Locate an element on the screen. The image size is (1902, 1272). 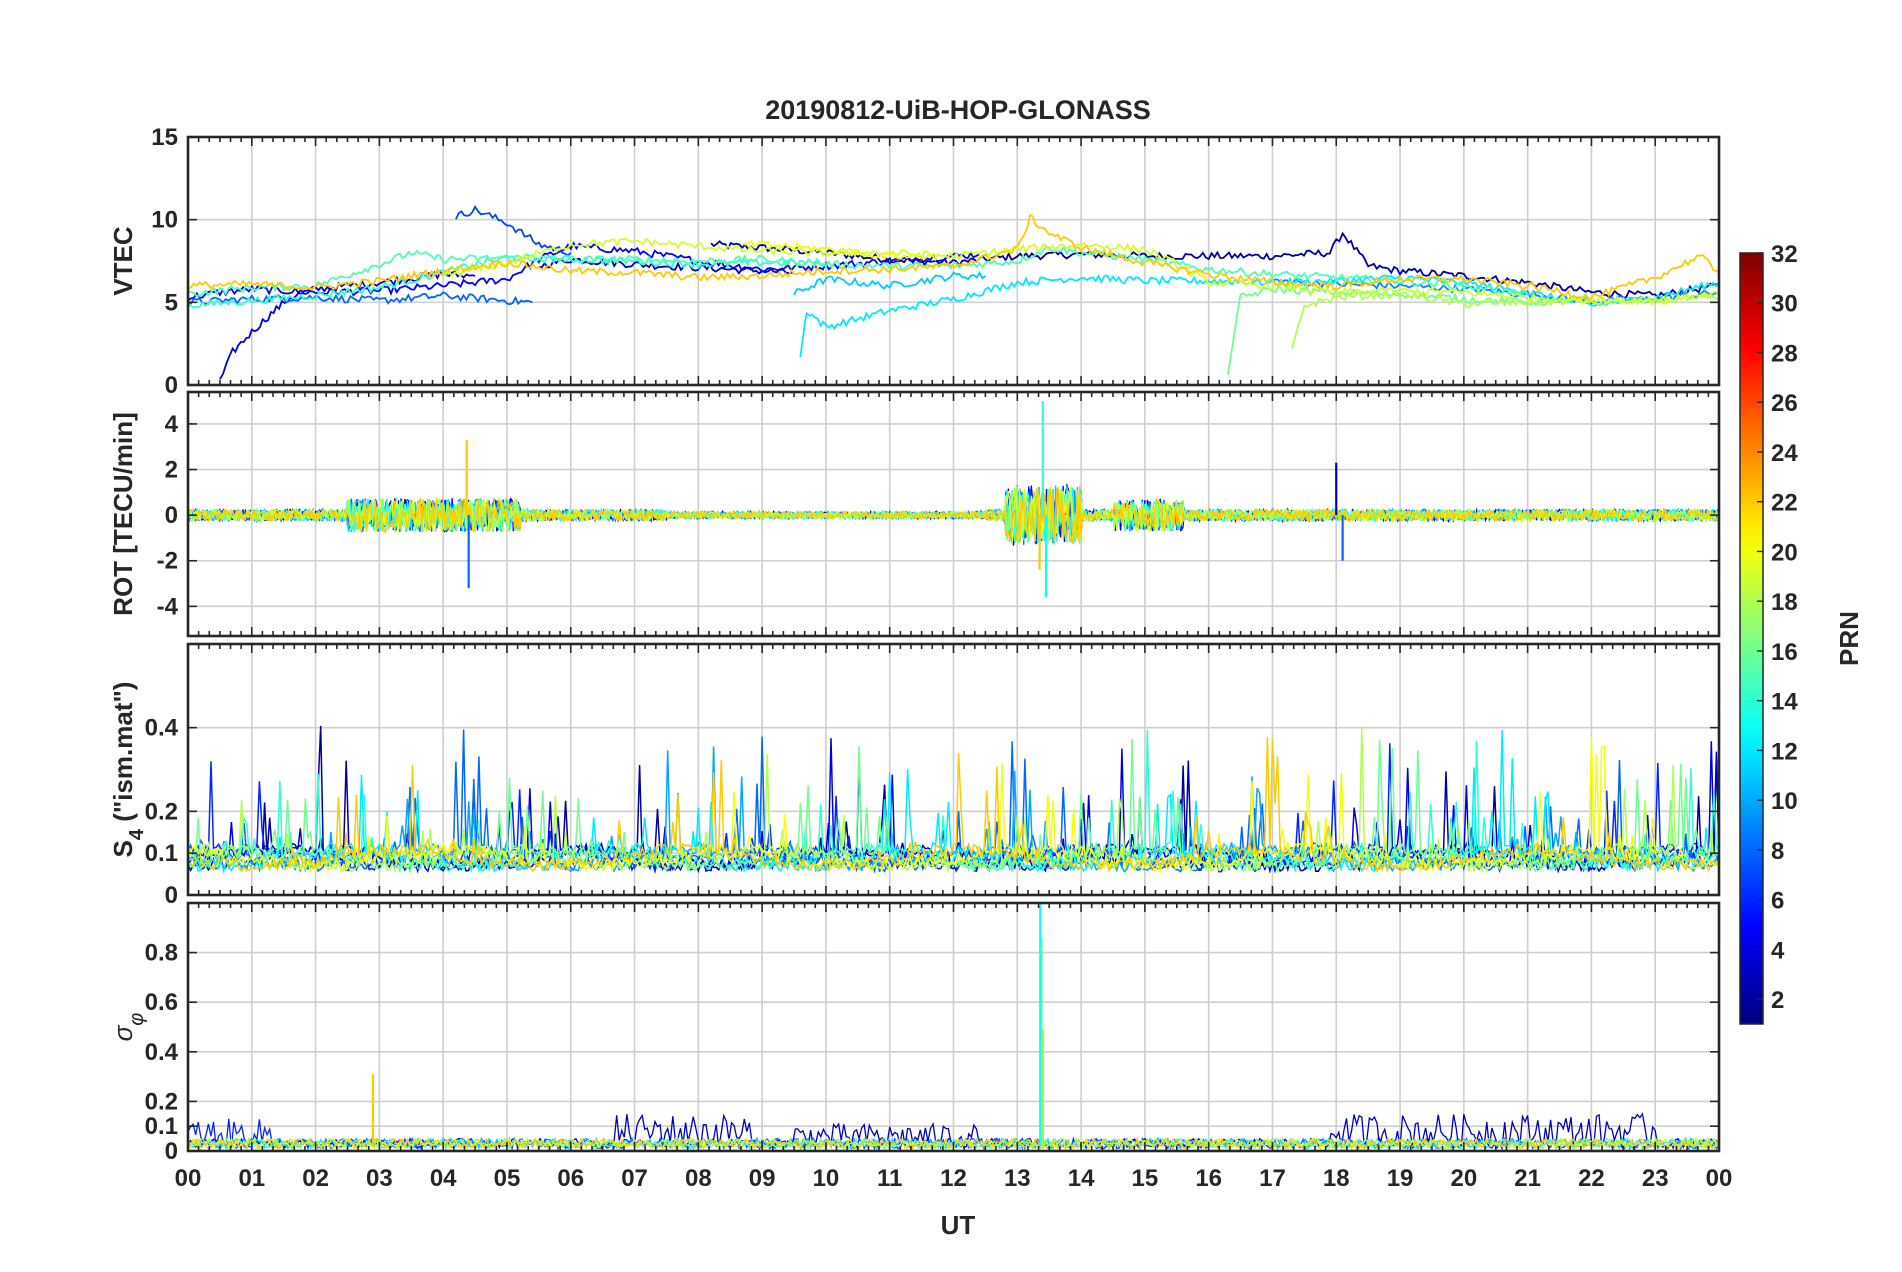
y-axis-label-sigma: σφ is located at coordinates (128, 1027).